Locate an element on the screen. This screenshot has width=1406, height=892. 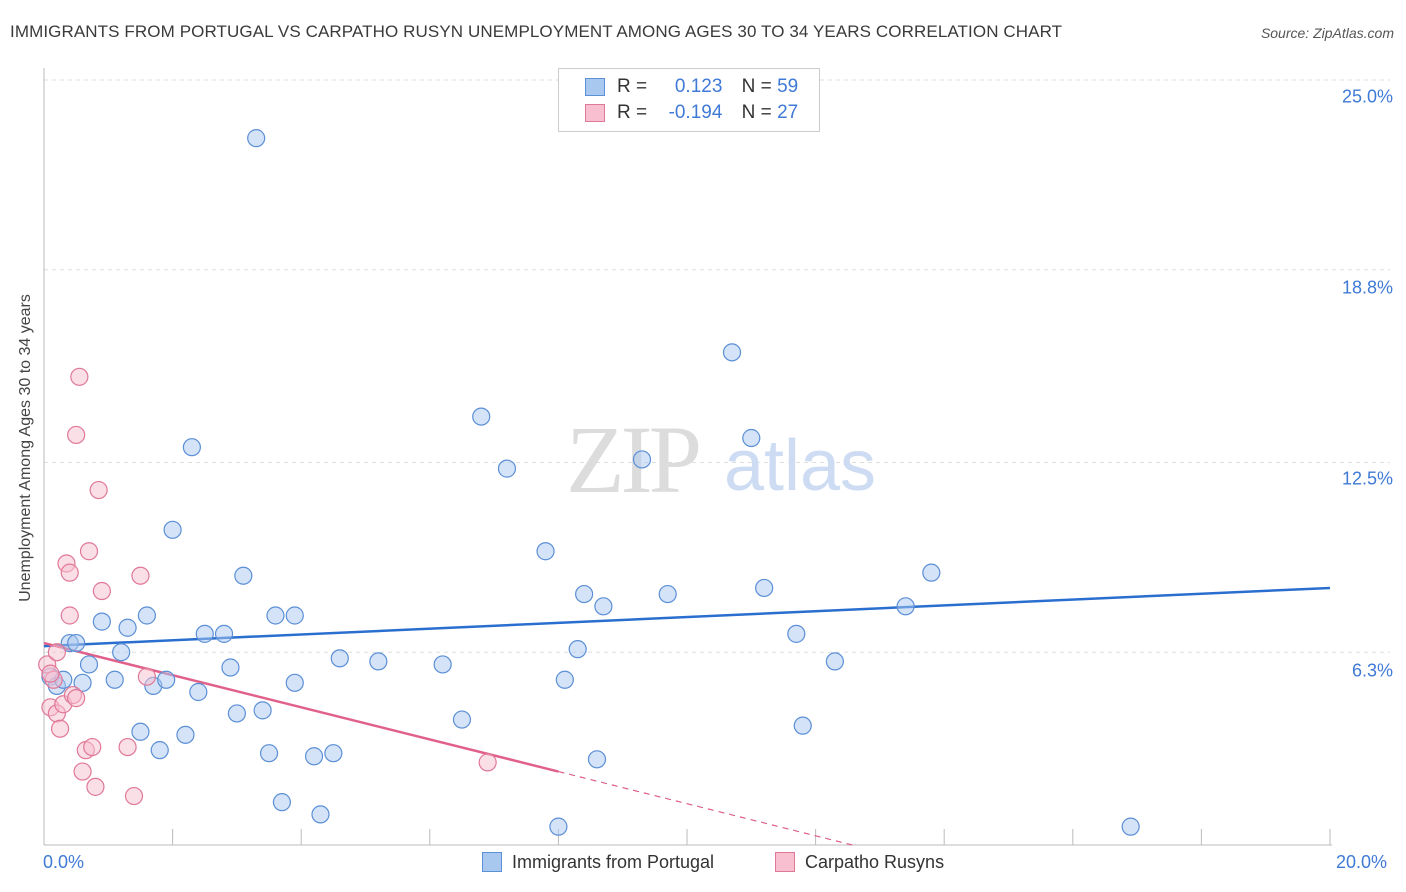
legend-r-value: 0.123 is located at coordinates (698, 86).